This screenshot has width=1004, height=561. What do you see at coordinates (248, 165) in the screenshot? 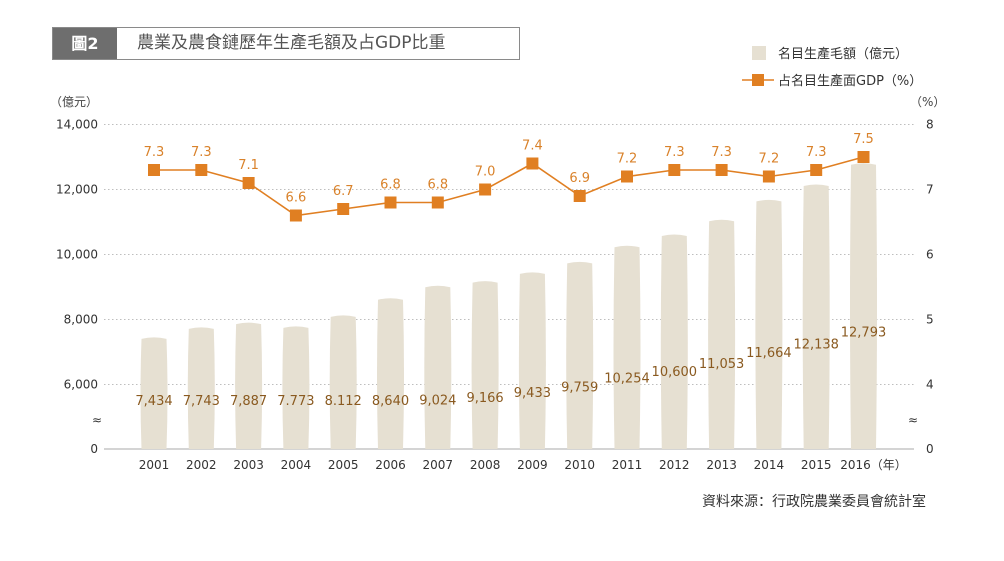
I see `line-value-label: 7.1` at bounding box center [248, 165].